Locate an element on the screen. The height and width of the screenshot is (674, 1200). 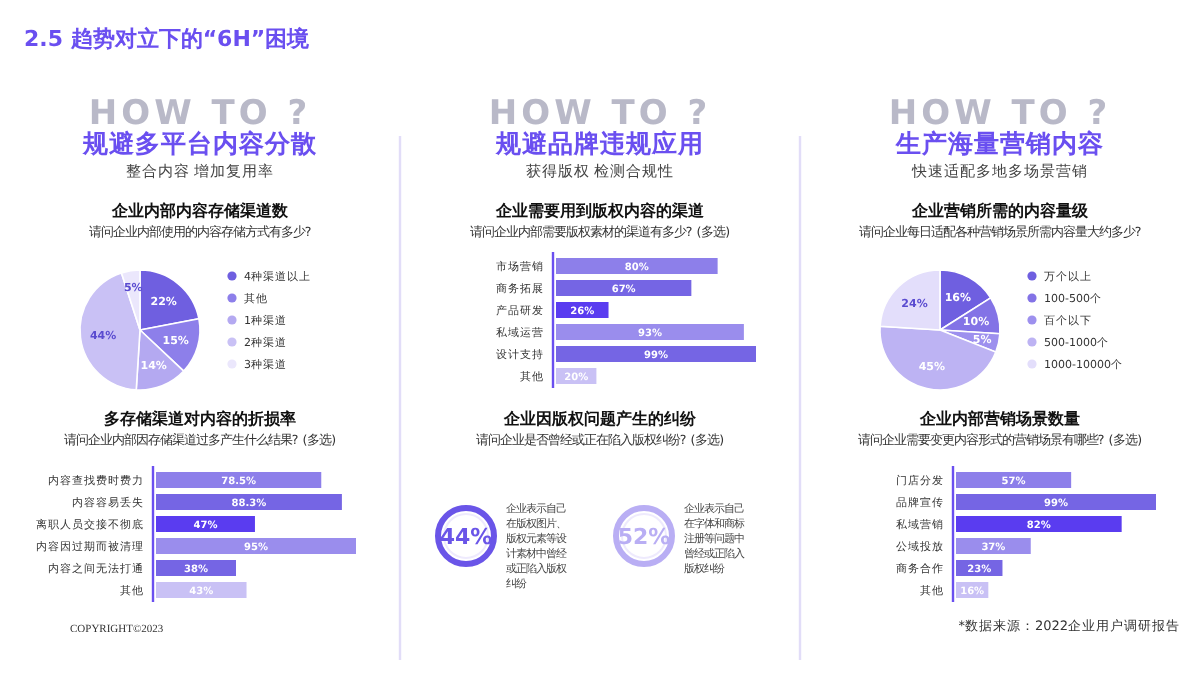
text: 规避多平台内容分散 is located at coordinates (200, 143).